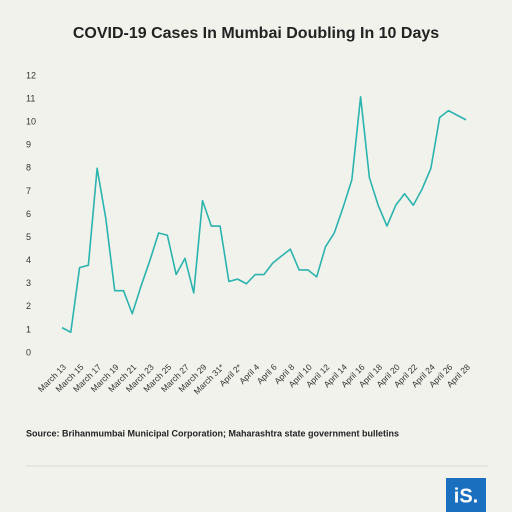 The height and width of the screenshot is (512, 512). What do you see at coordinates (31, 75) in the screenshot?
I see `y-tick-label: 12` at bounding box center [31, 75].